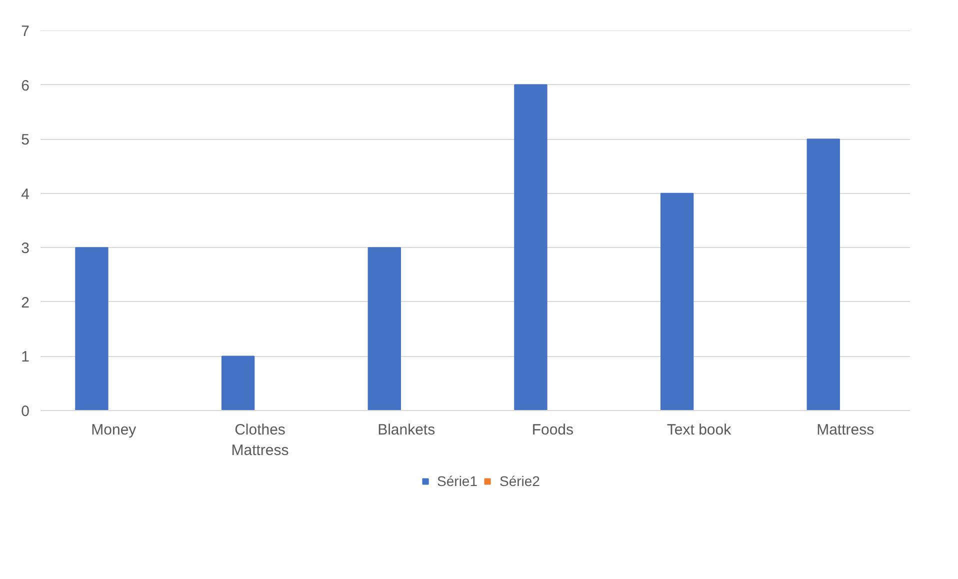  I want to click on legend-label: Série2, so click(520, 481).